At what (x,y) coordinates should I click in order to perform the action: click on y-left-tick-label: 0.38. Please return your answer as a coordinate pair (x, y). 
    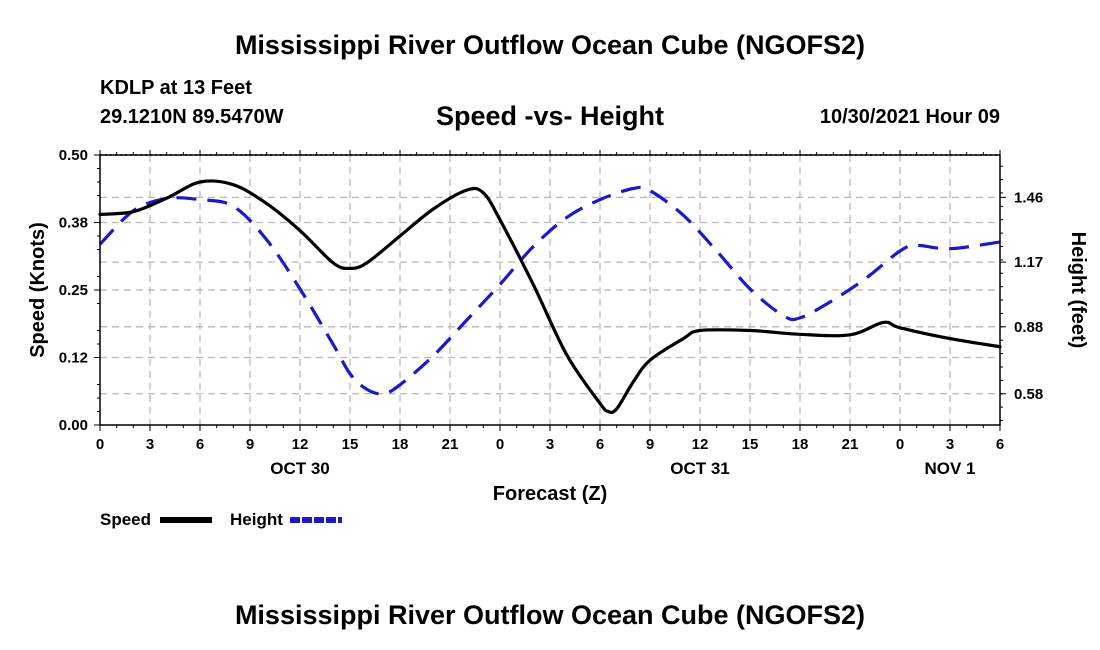
    Looking at the image, I should click on (73, 223).